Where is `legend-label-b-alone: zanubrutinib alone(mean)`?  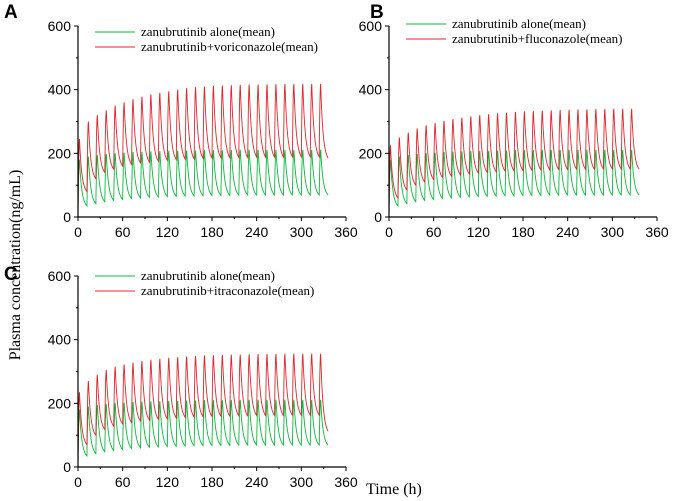
legend-label-b-alone: zanubrutinib alone(mean) is located at coordinates (519, 23).